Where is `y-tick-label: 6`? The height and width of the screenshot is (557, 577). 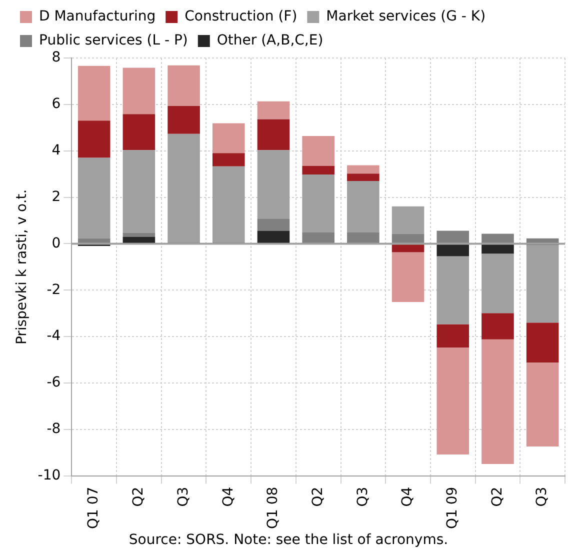 y-tick-label: 6 is located at coordinates (56, 104).